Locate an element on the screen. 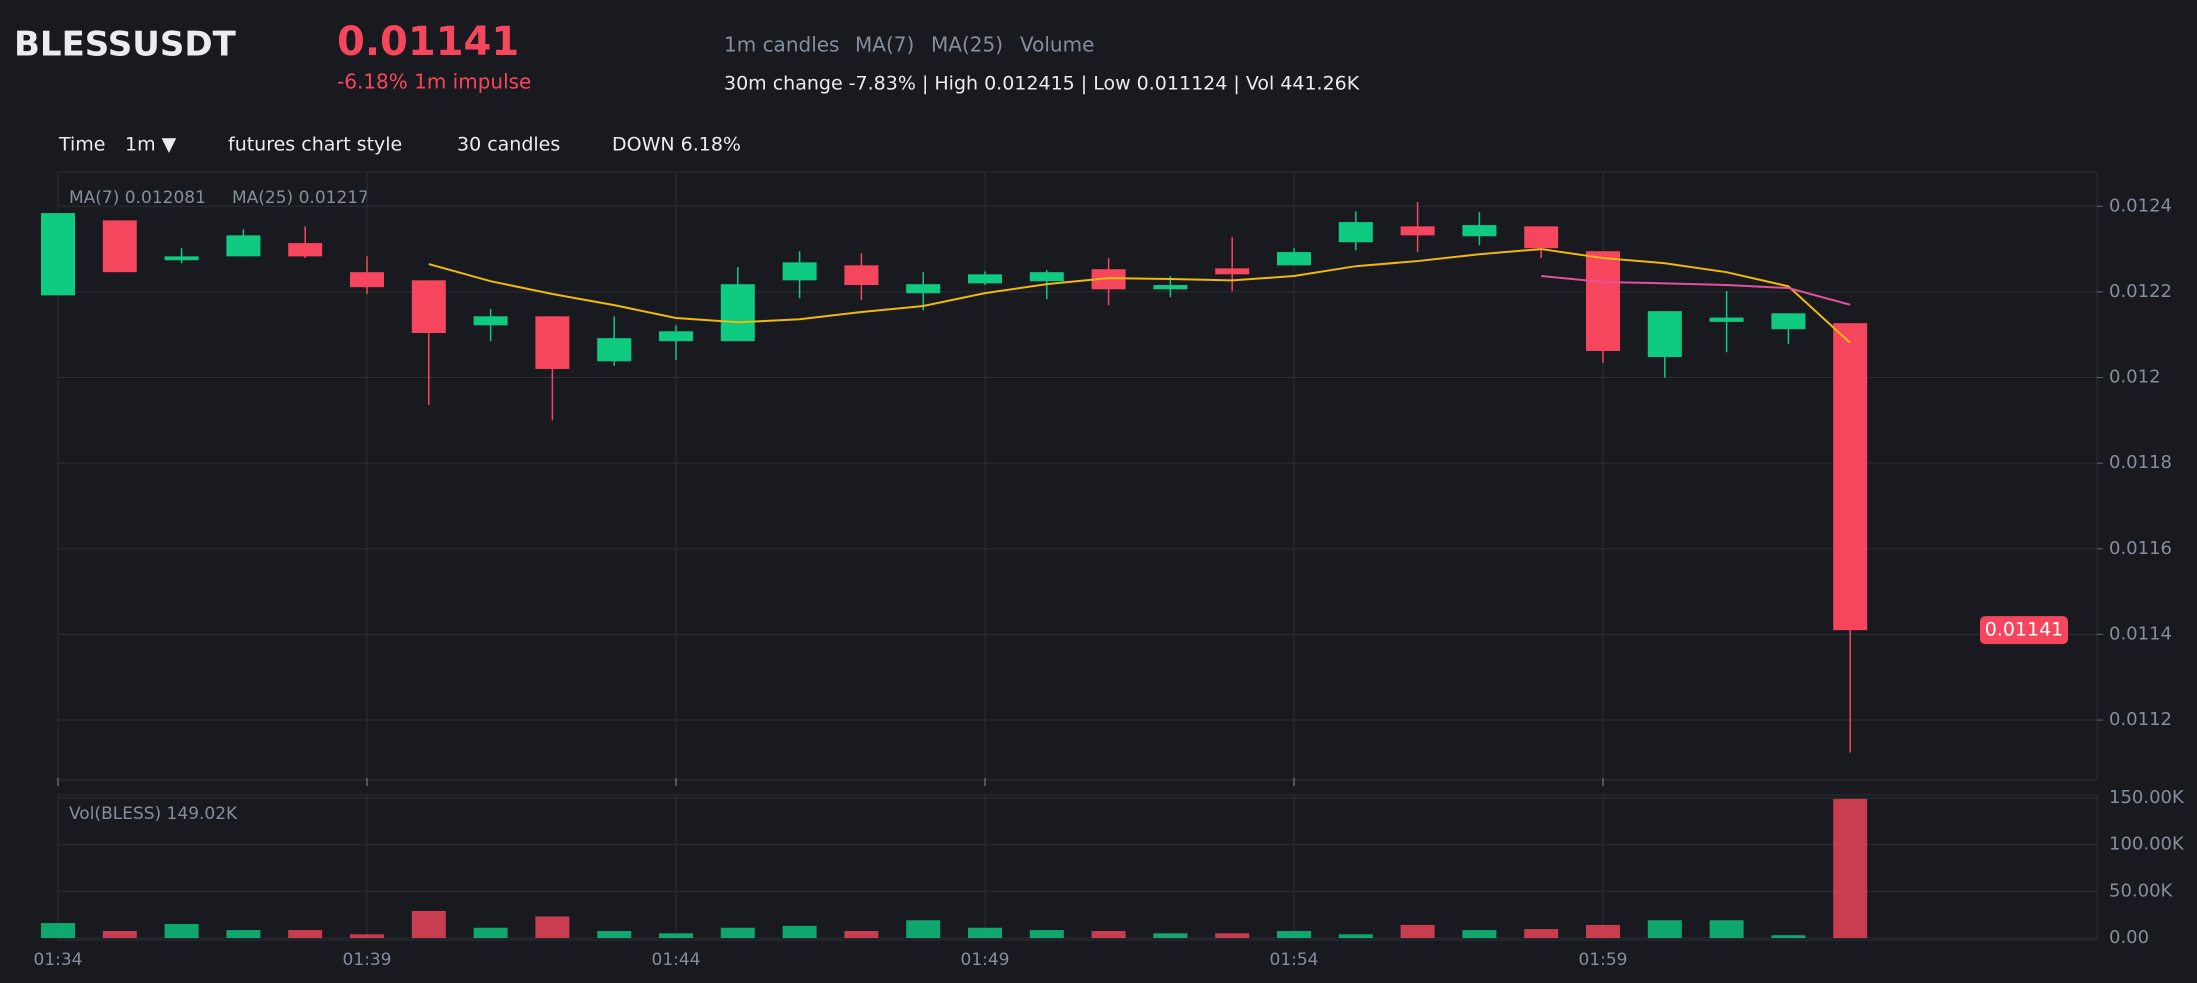 This screenshot has width=2197, height=983. style: futures chart style is located at coordinates (315, 145).